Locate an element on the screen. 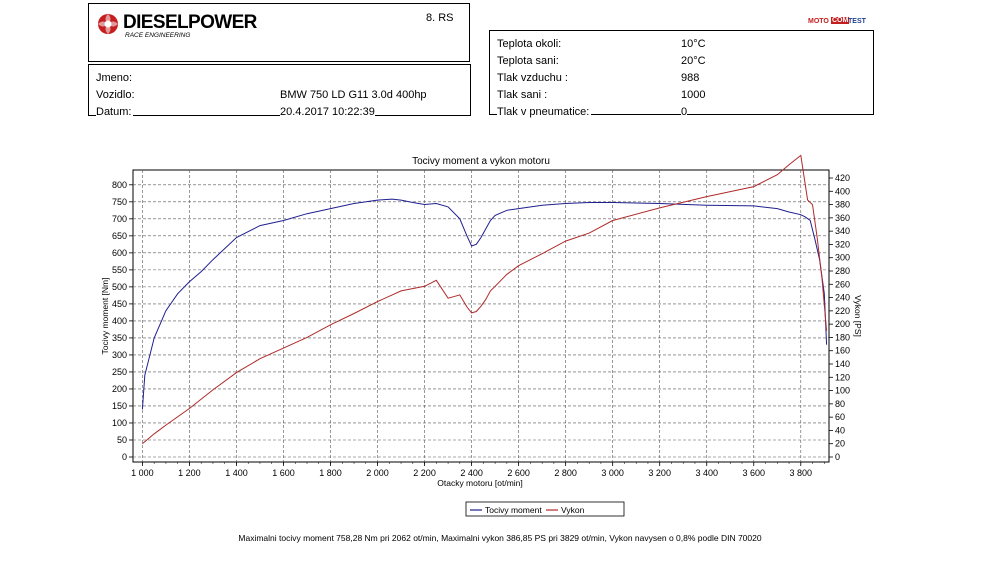 This screenshot has width=1000, height=562. name-label: Jmeno: is located at coordinates (114, 78).